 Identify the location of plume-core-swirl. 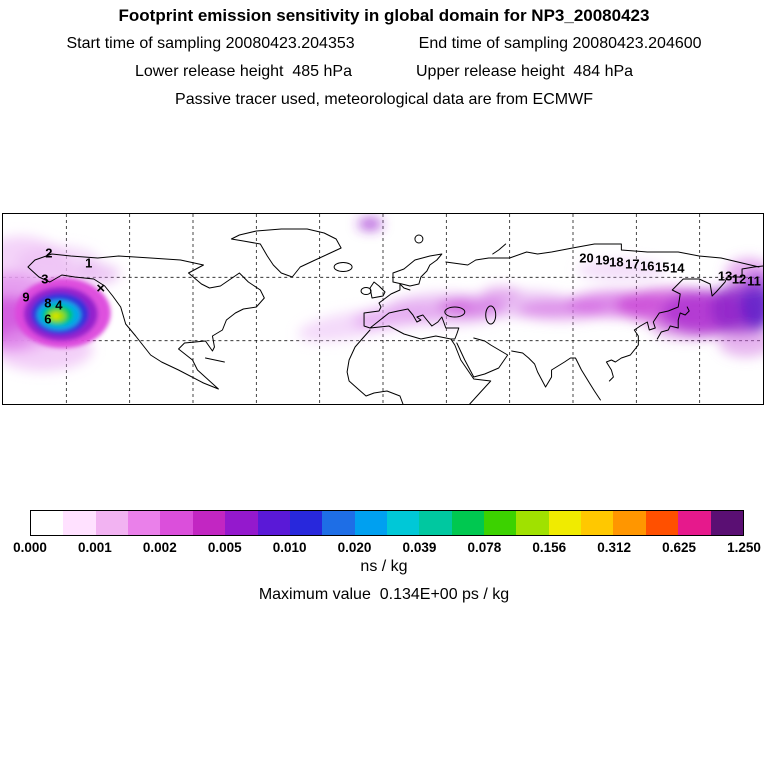
(62, 313).